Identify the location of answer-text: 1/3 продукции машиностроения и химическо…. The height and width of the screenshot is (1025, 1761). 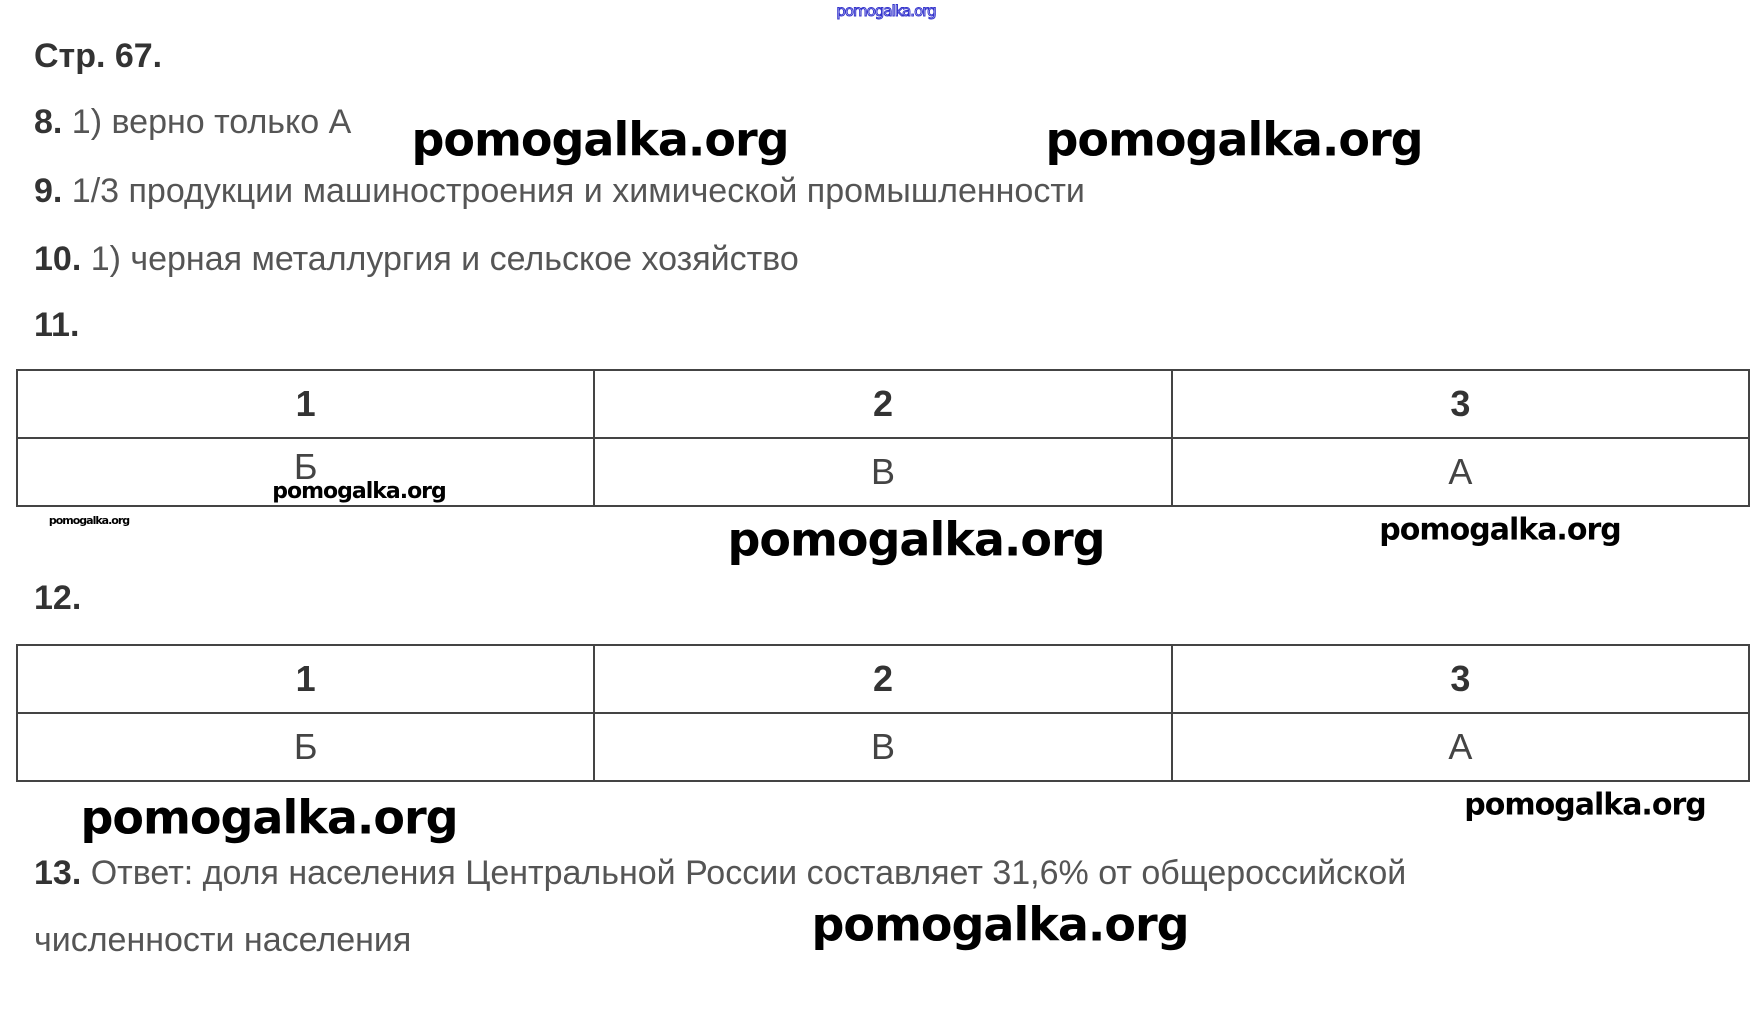
(573, 191).